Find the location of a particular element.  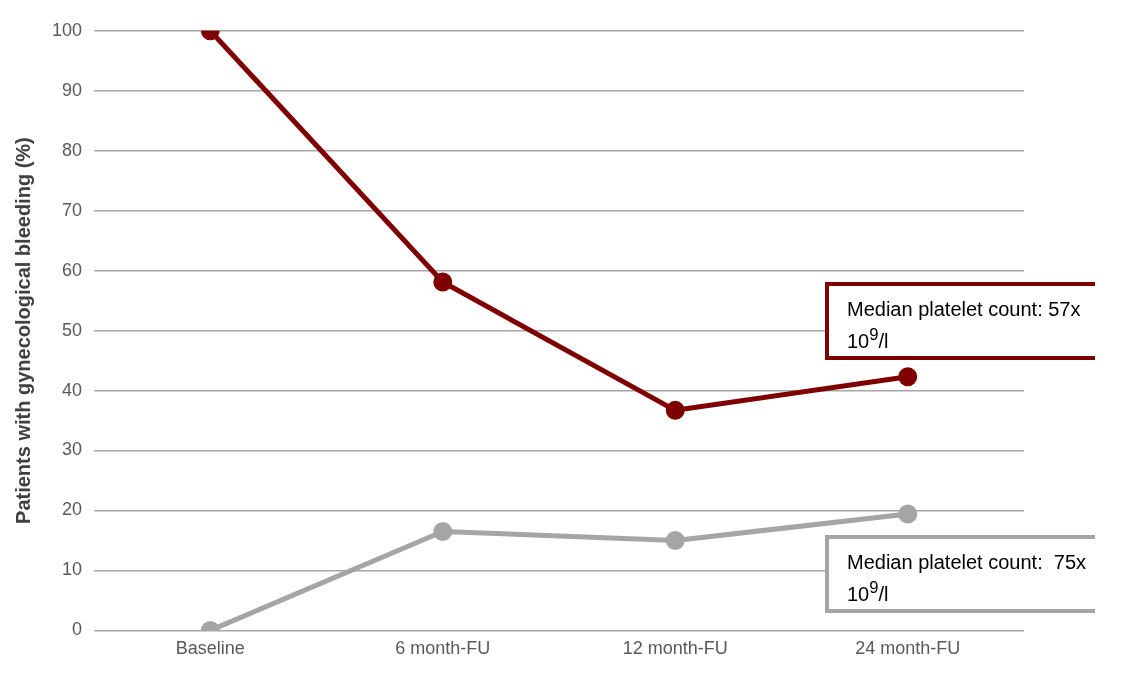

y-tick-label: 90 is located at coordinates (72, 89).